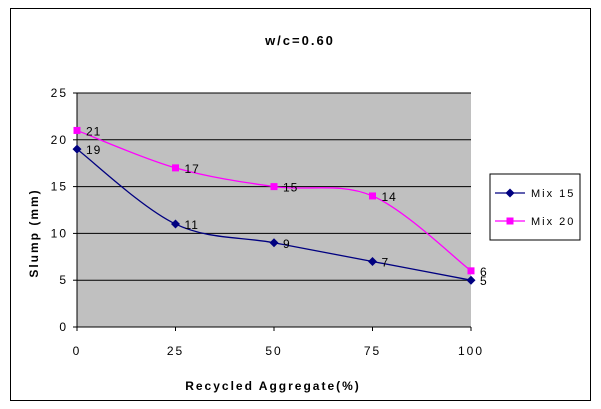  I want to click on y-tick-label: 0, so click(63, 327).